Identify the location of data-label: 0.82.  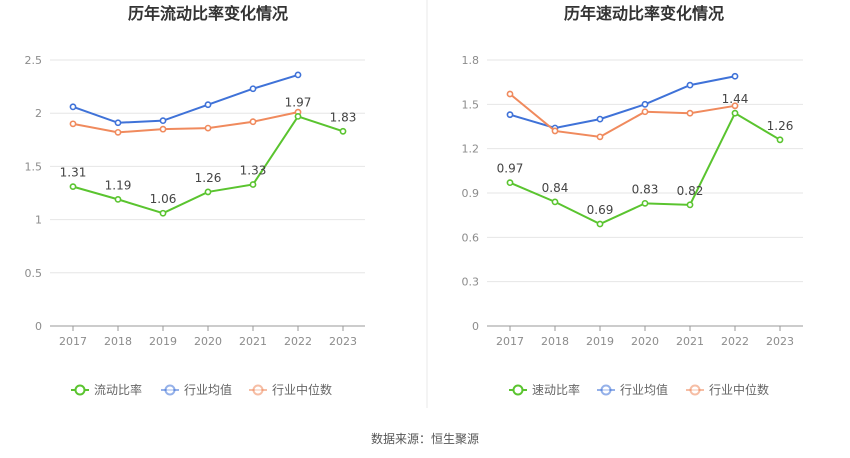
(690, 191).